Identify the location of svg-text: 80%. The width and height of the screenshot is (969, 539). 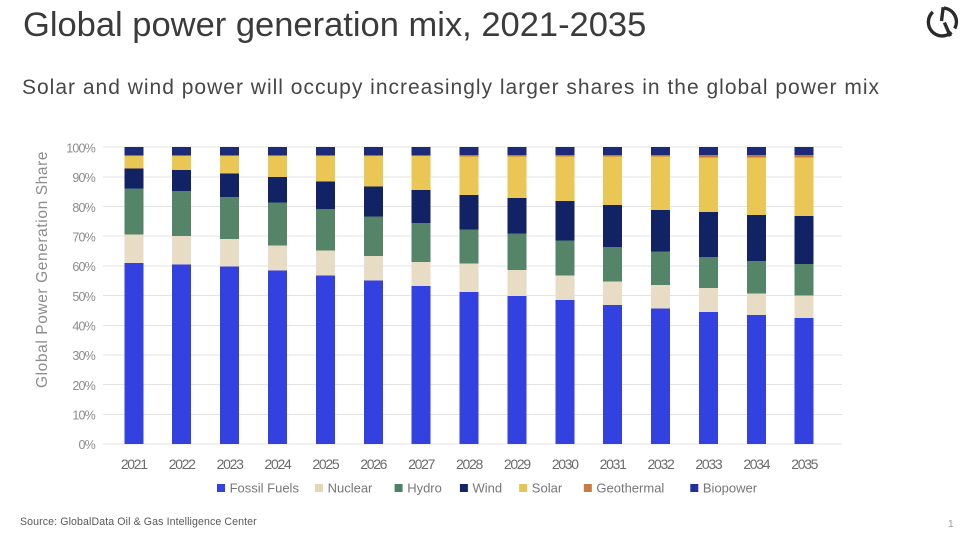
(83, 208).